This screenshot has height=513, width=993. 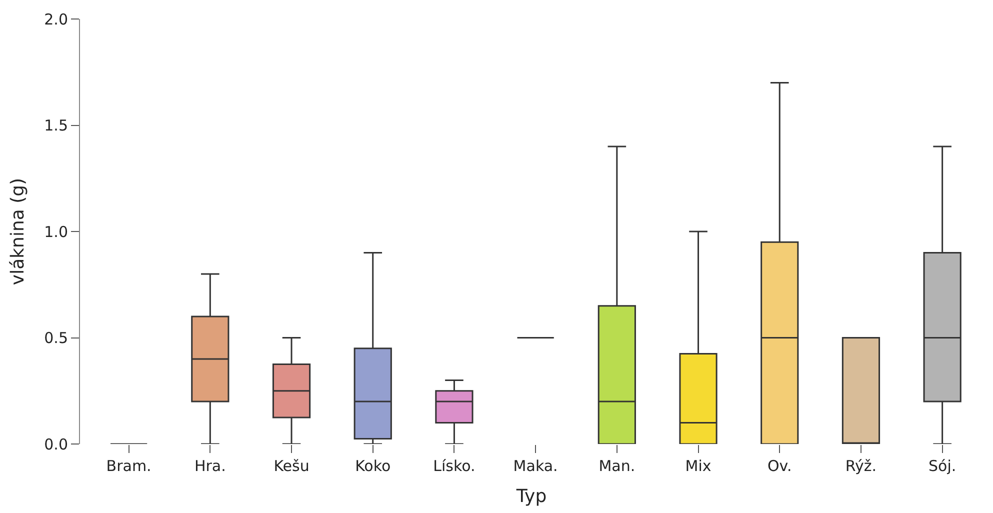 What do you see at coordinates (373, 466) in the screenshot?
I see `x-tick-label: Koko` at bounding box center [373, 466].